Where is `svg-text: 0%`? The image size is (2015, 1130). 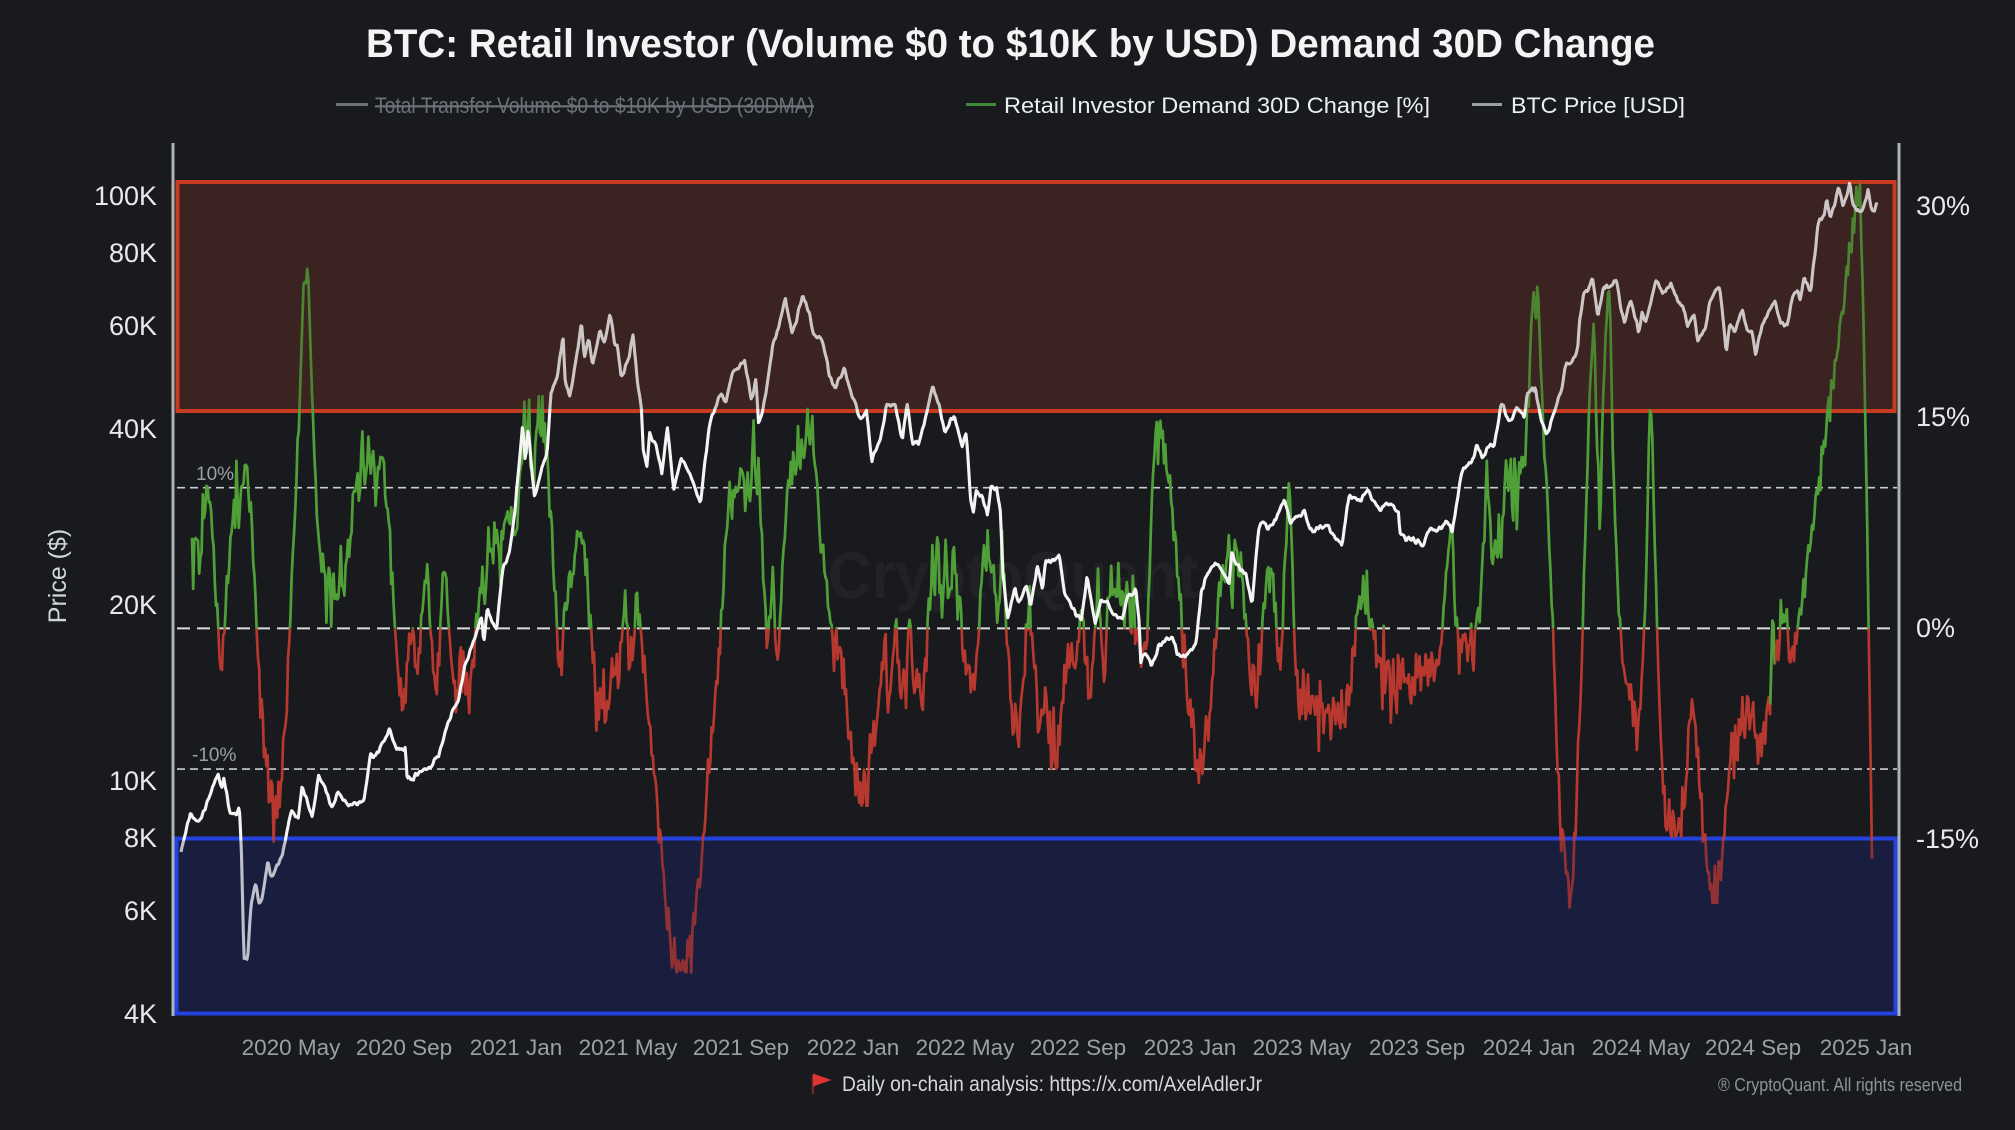
svg-text: 0% is located at coordinates (1935, 628).